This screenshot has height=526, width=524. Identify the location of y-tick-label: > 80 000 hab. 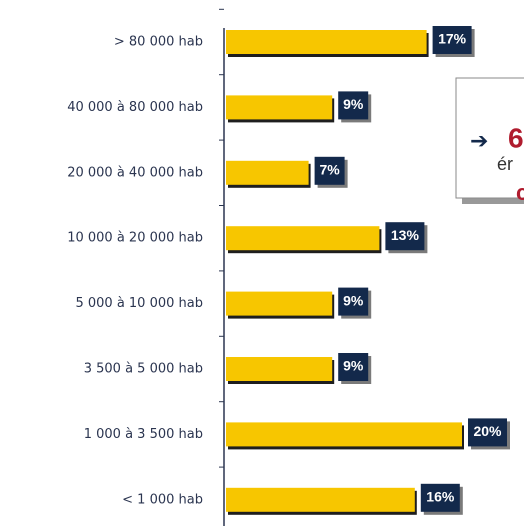
(158, 42).